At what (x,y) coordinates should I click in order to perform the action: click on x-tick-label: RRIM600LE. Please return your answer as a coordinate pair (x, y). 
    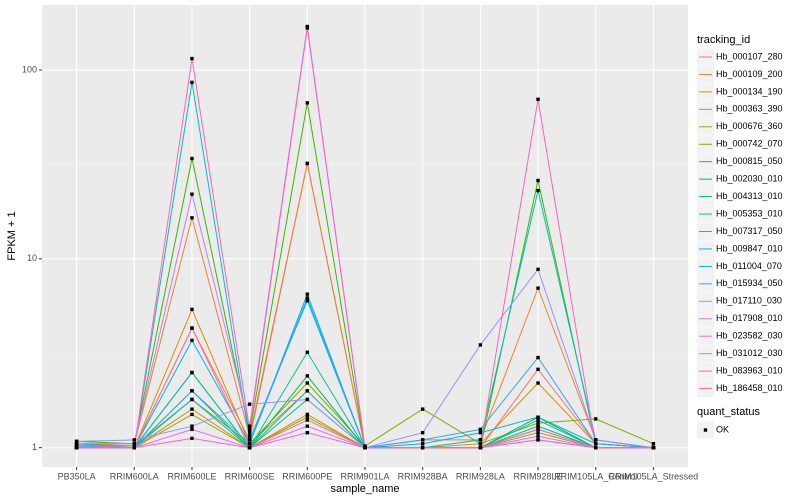
    Looking at the image, I should click on (191, 476).